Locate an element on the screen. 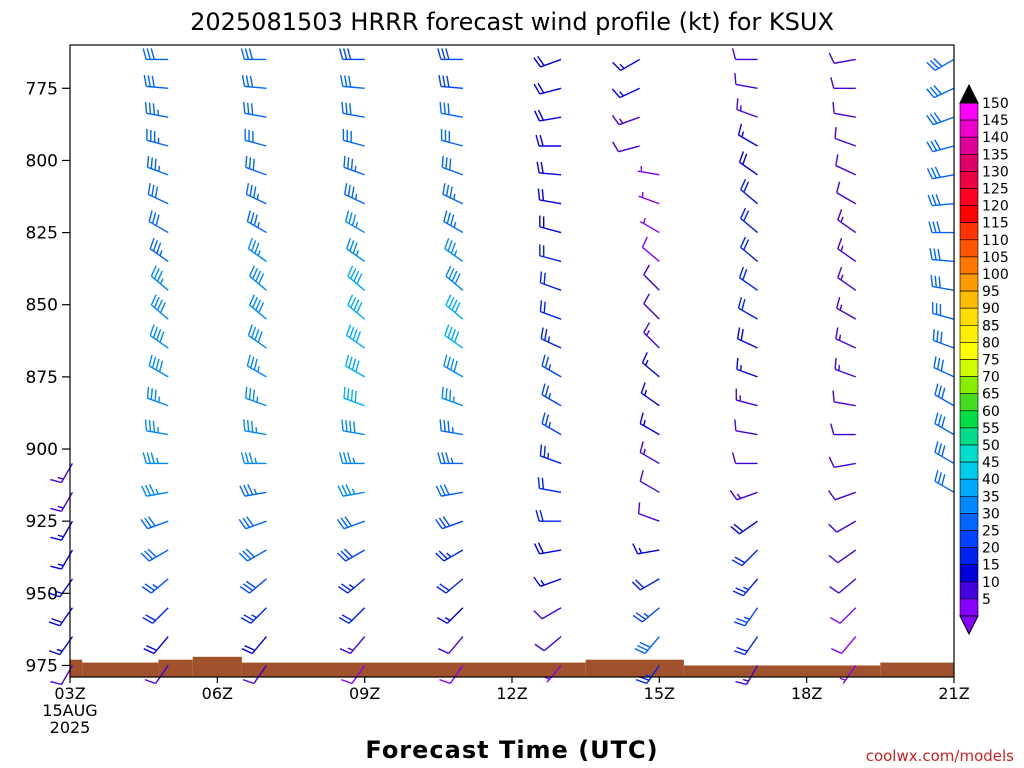 This screenshot has height=768, width=1024. colorbar-label: 105 is located at coordinates (995, 258).